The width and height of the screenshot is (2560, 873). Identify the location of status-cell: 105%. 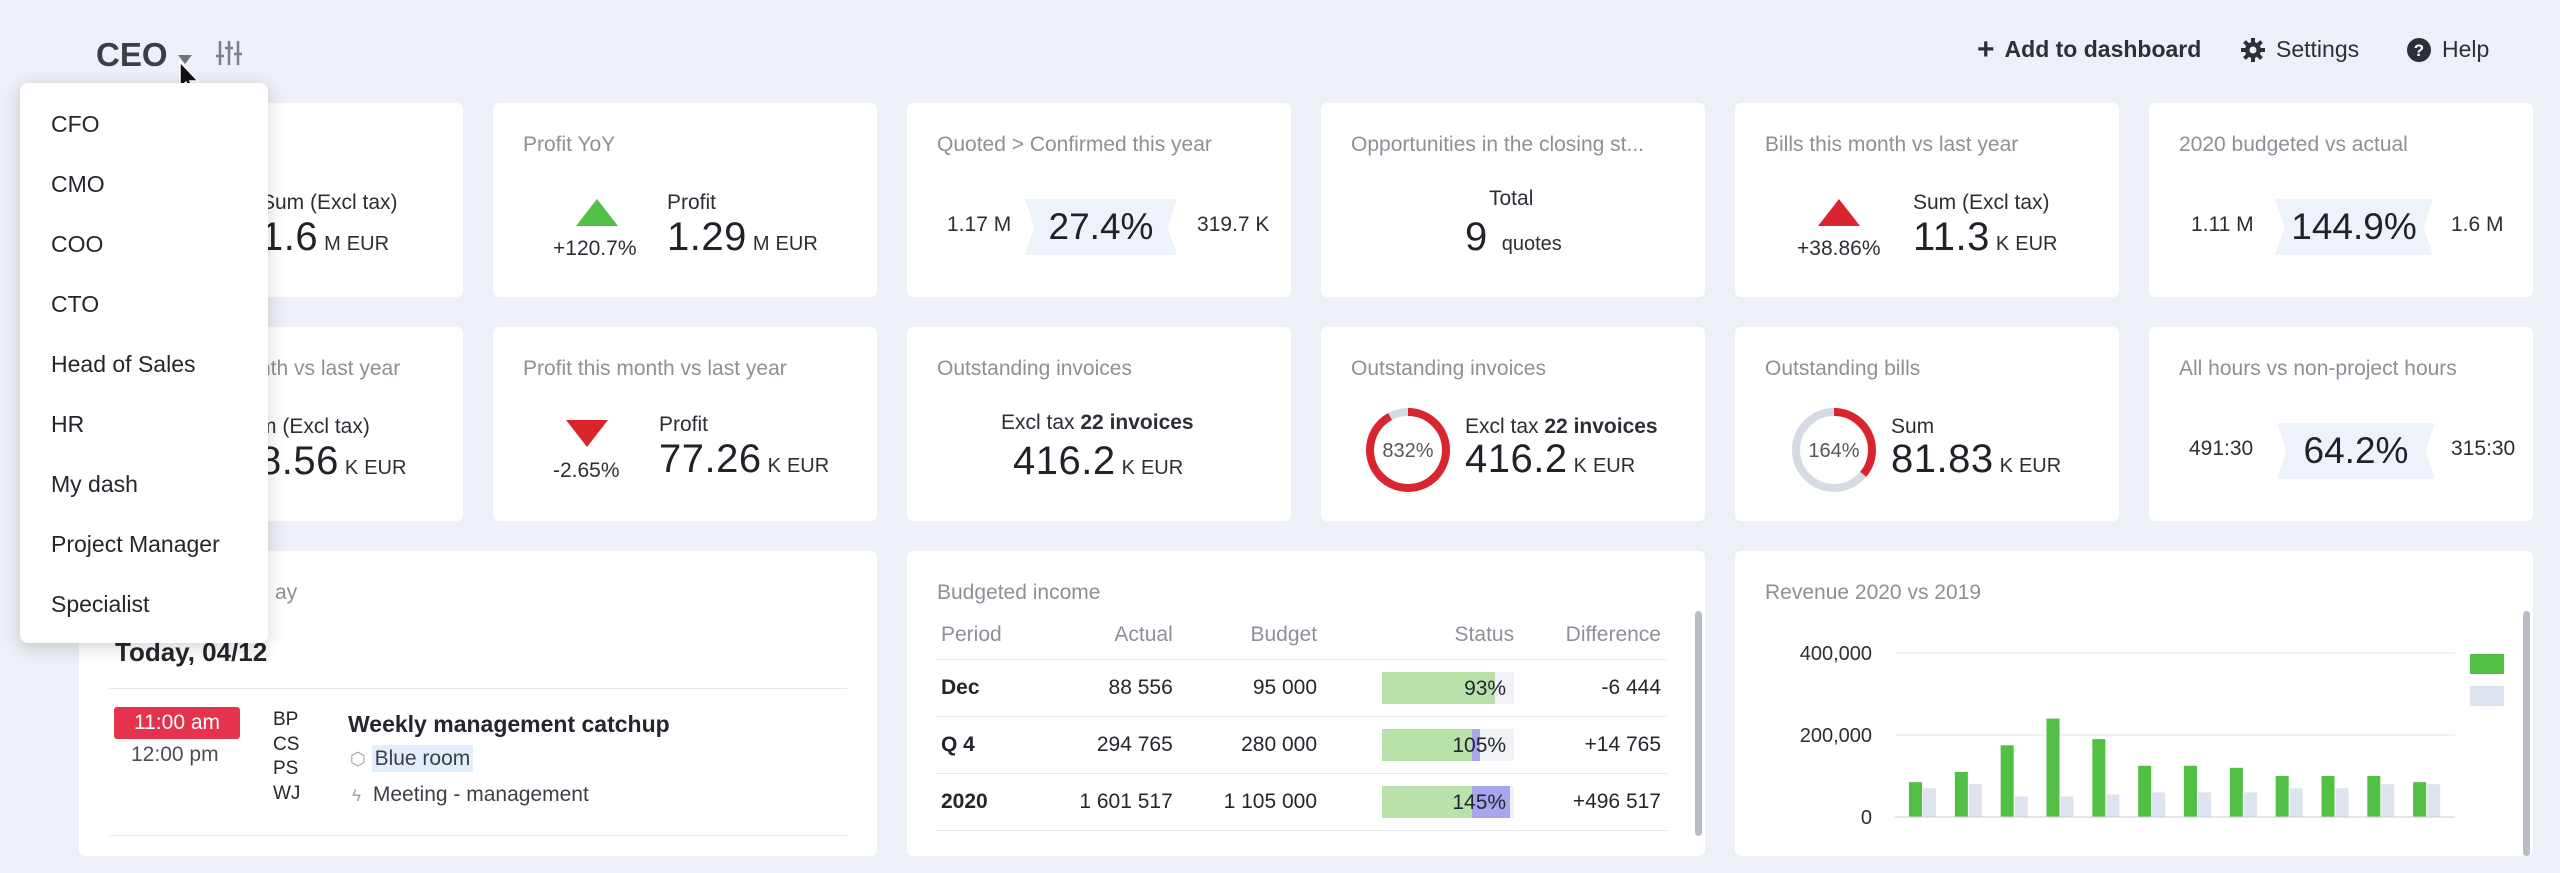
(1422, 745).